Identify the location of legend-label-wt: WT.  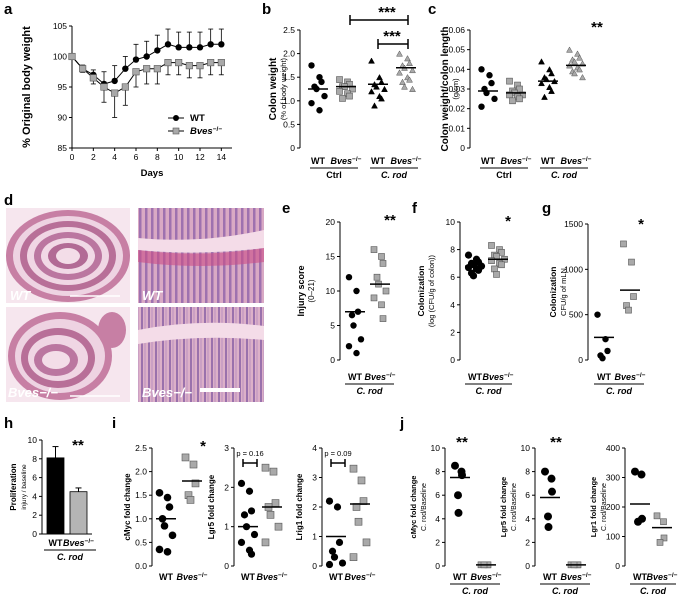
(197, 118).